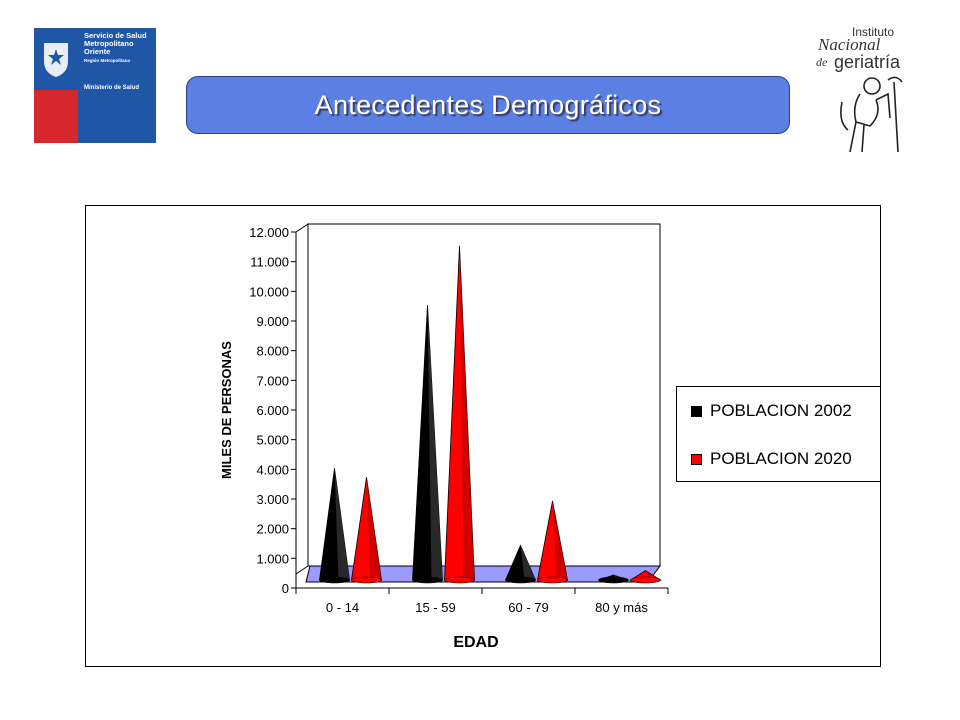 This screenshot has width=960, height=720. Describe the element at coordinates (475, 642) in the screenshot. I see `x-axis-label: EDAD` at that location.